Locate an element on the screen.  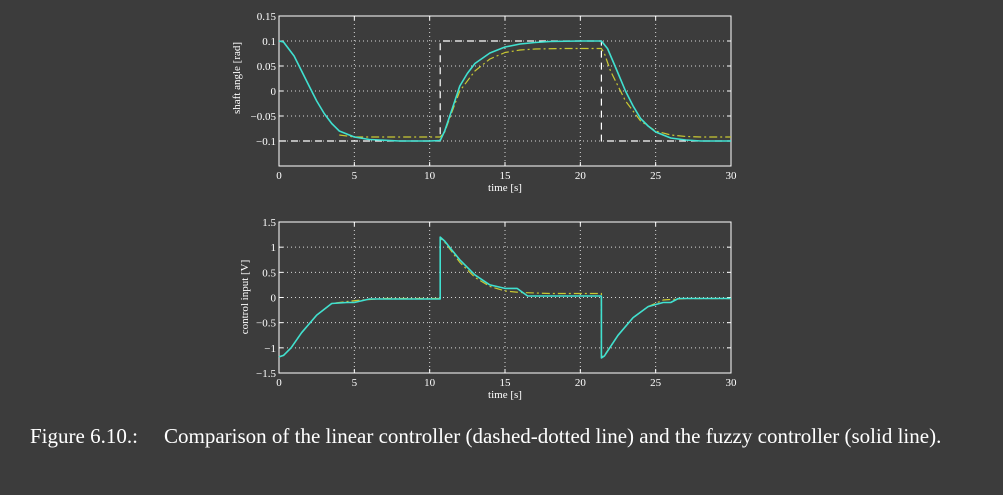
shaft-angle-ytick-label: 0.1 is located at coordinates (269, 42).